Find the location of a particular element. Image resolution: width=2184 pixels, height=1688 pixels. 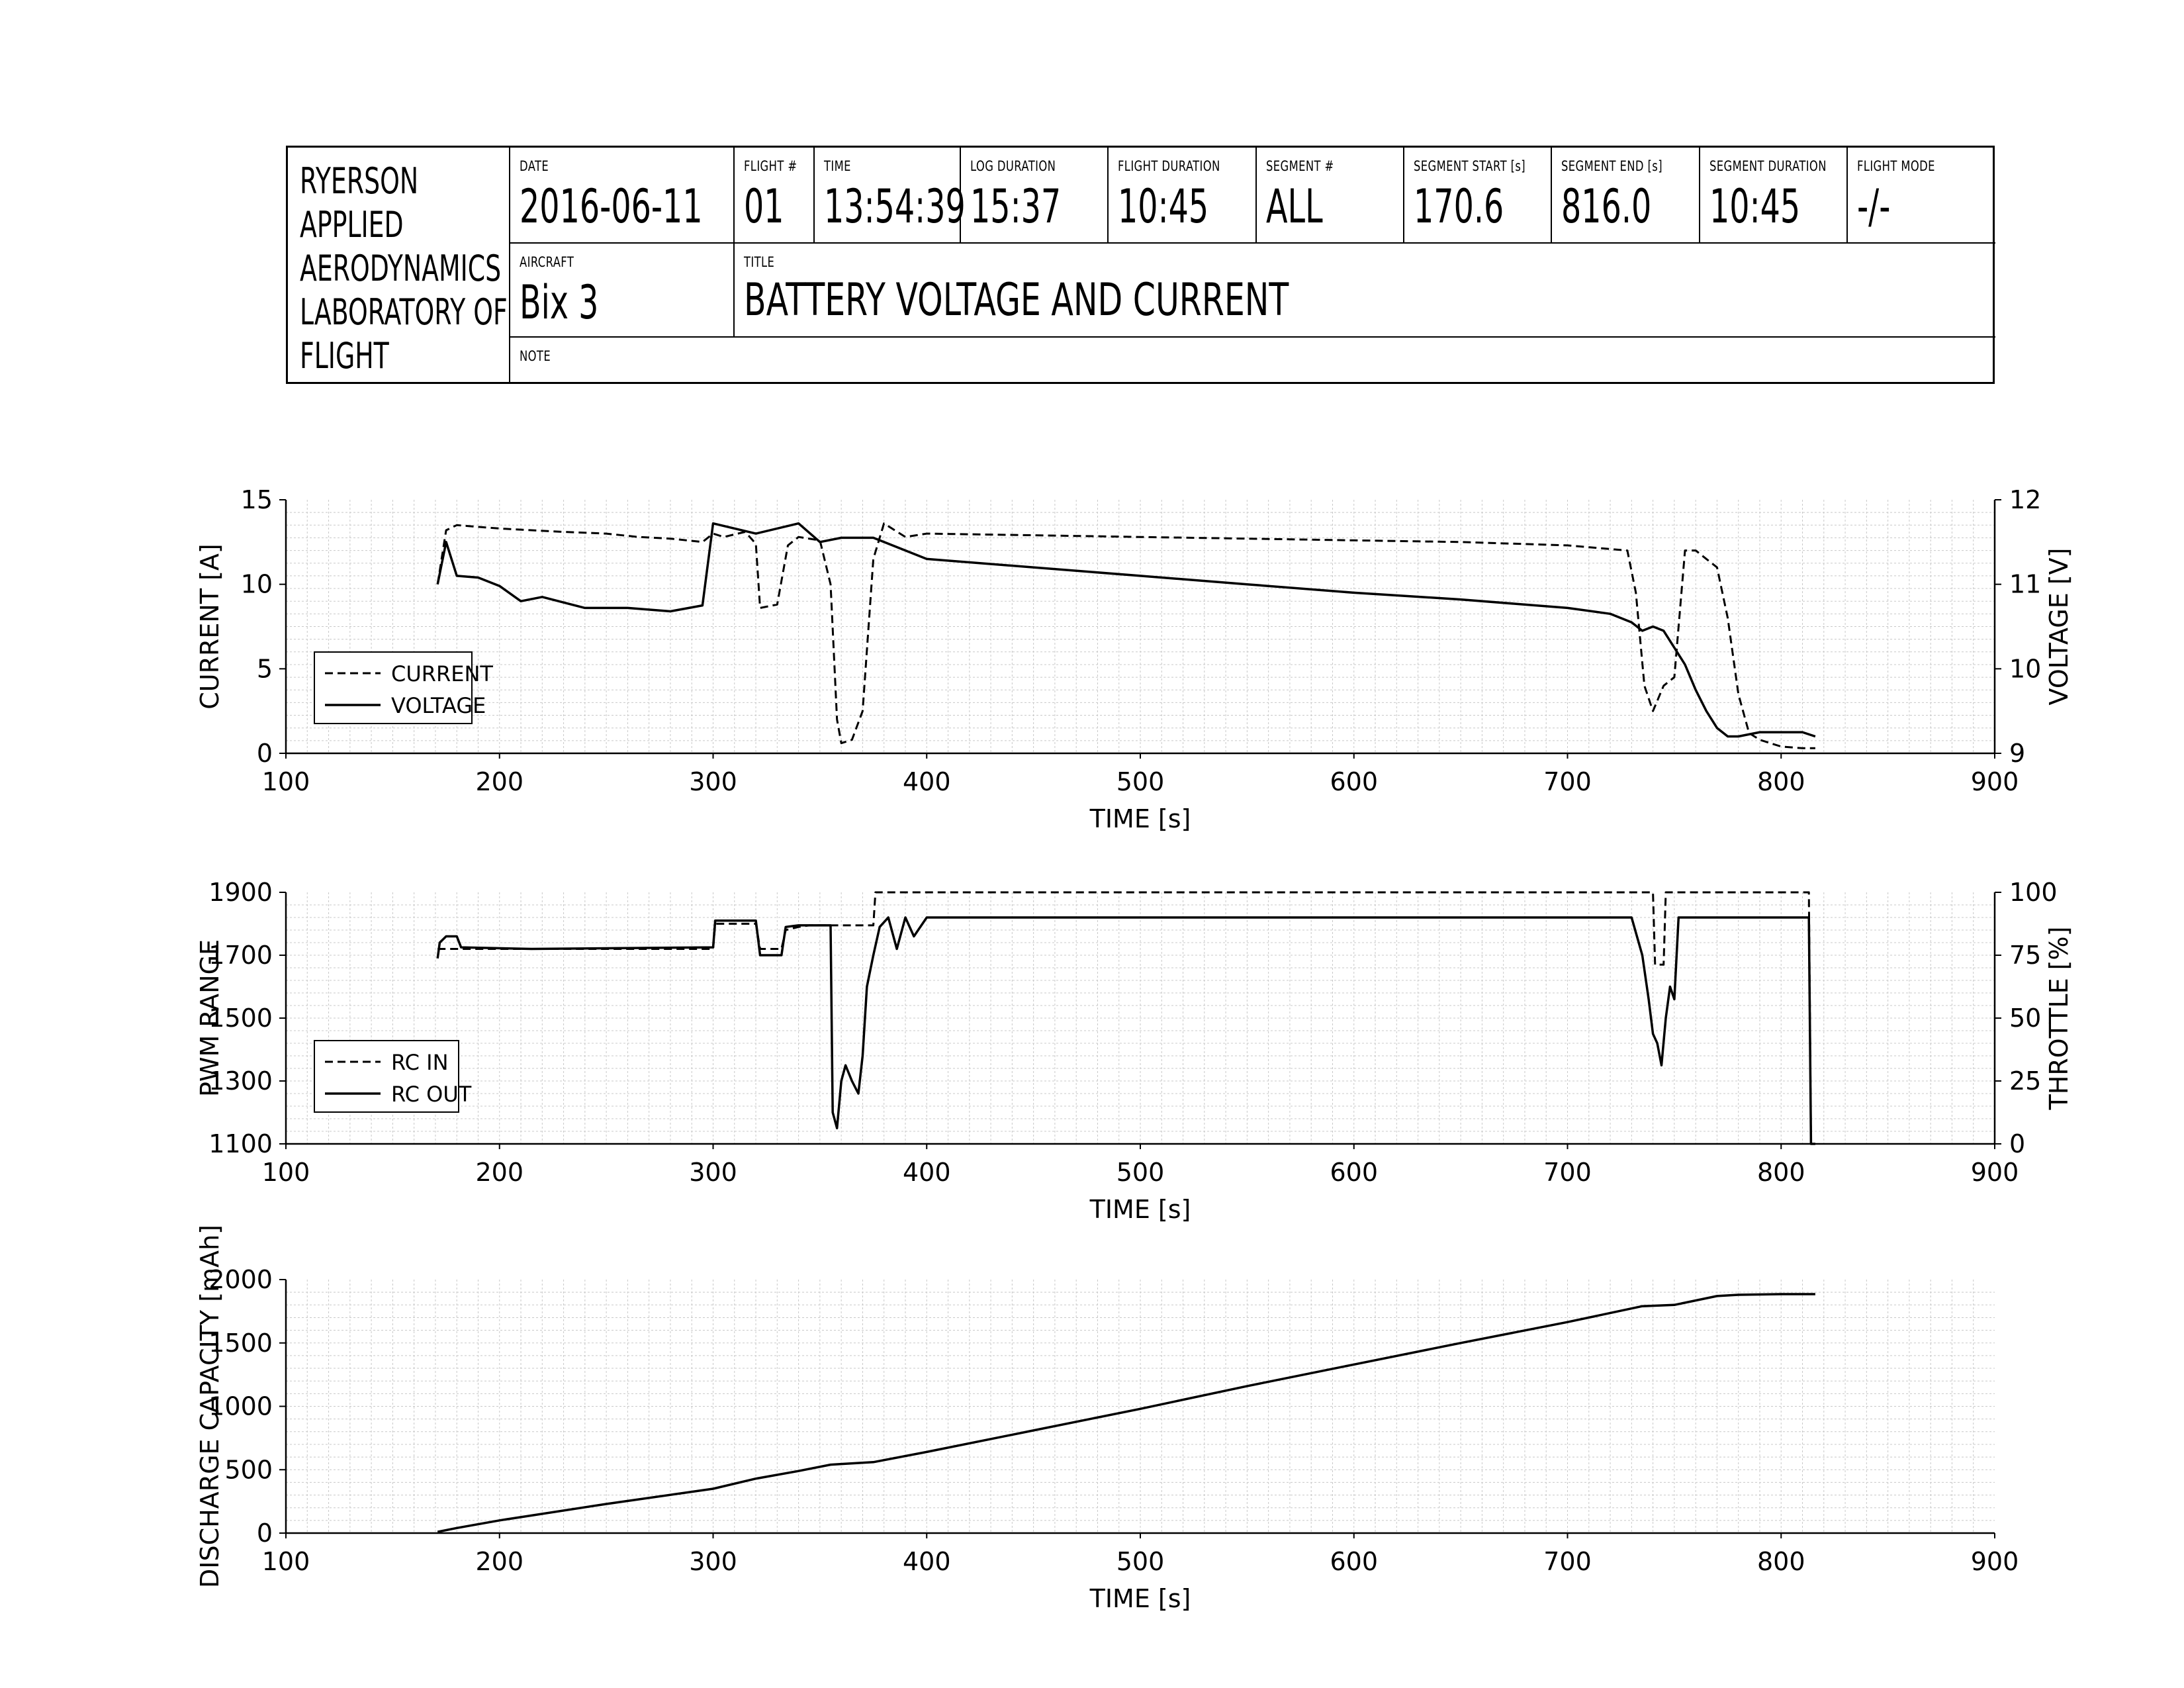

y-axis-title: PWM RANGE is located at coordinates (209, 1018).